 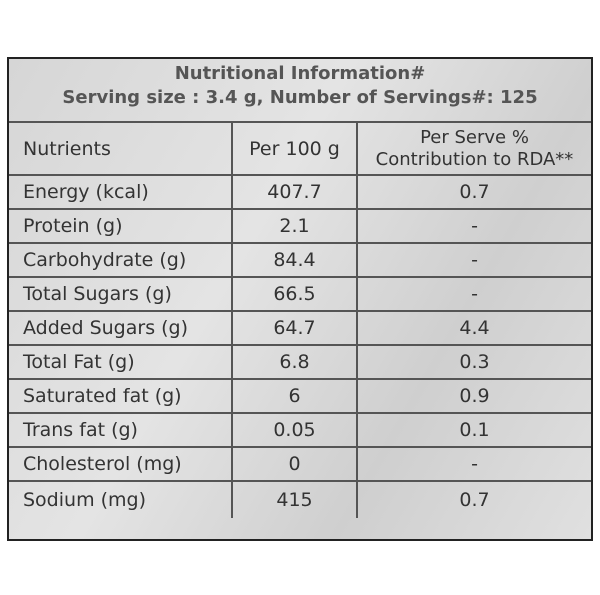 I want to click on nutrient-name: Saturated fat (g), so click(x=121, y=396).